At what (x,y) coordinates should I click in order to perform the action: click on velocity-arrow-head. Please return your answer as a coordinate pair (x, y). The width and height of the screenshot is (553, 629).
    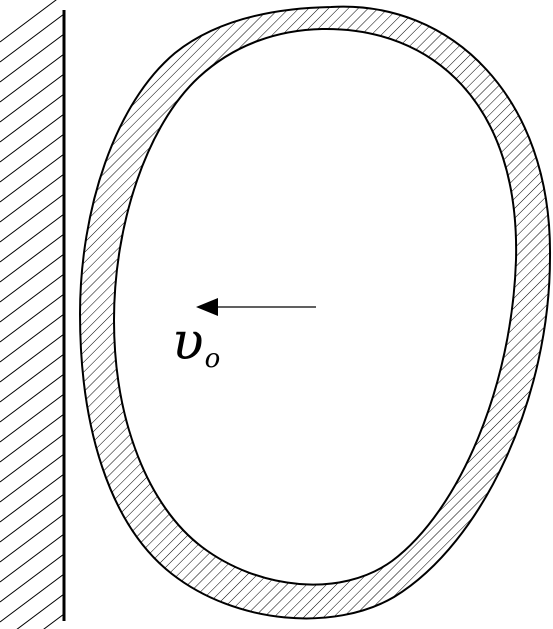
    Looking at the image, I should click on (207, 307).